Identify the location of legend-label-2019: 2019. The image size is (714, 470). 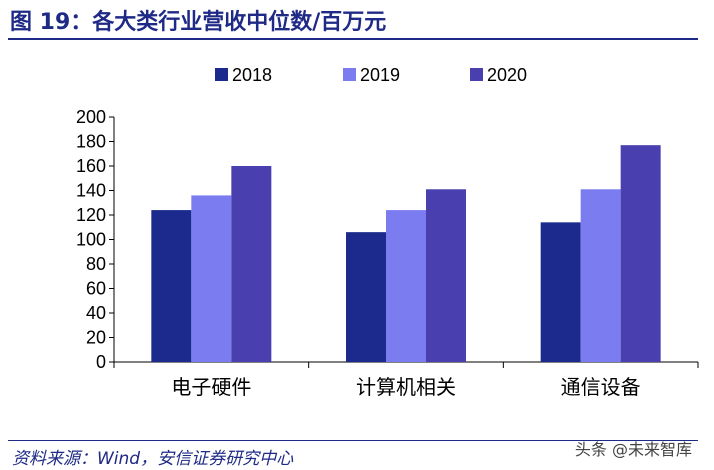
(380, 75).